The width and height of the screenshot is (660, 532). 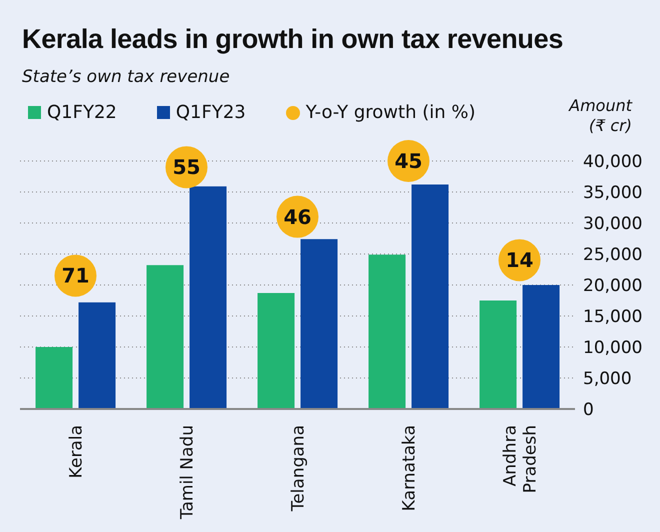 What do you see at coordinates (298, 468) in the screenshot?
I see `x-tick-label: Telangana` at bounding box center [298, 468].